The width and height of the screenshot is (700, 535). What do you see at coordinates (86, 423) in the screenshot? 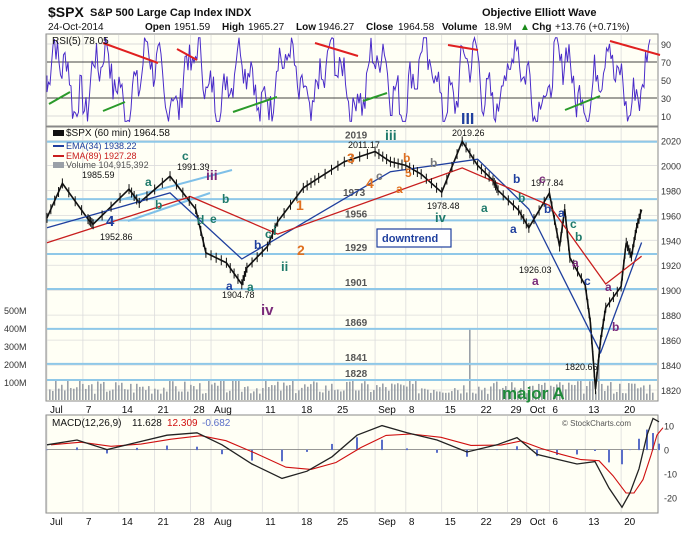
I see `macd-legend-label: MACD(12,26,9)` at bounding box center [86, 423].